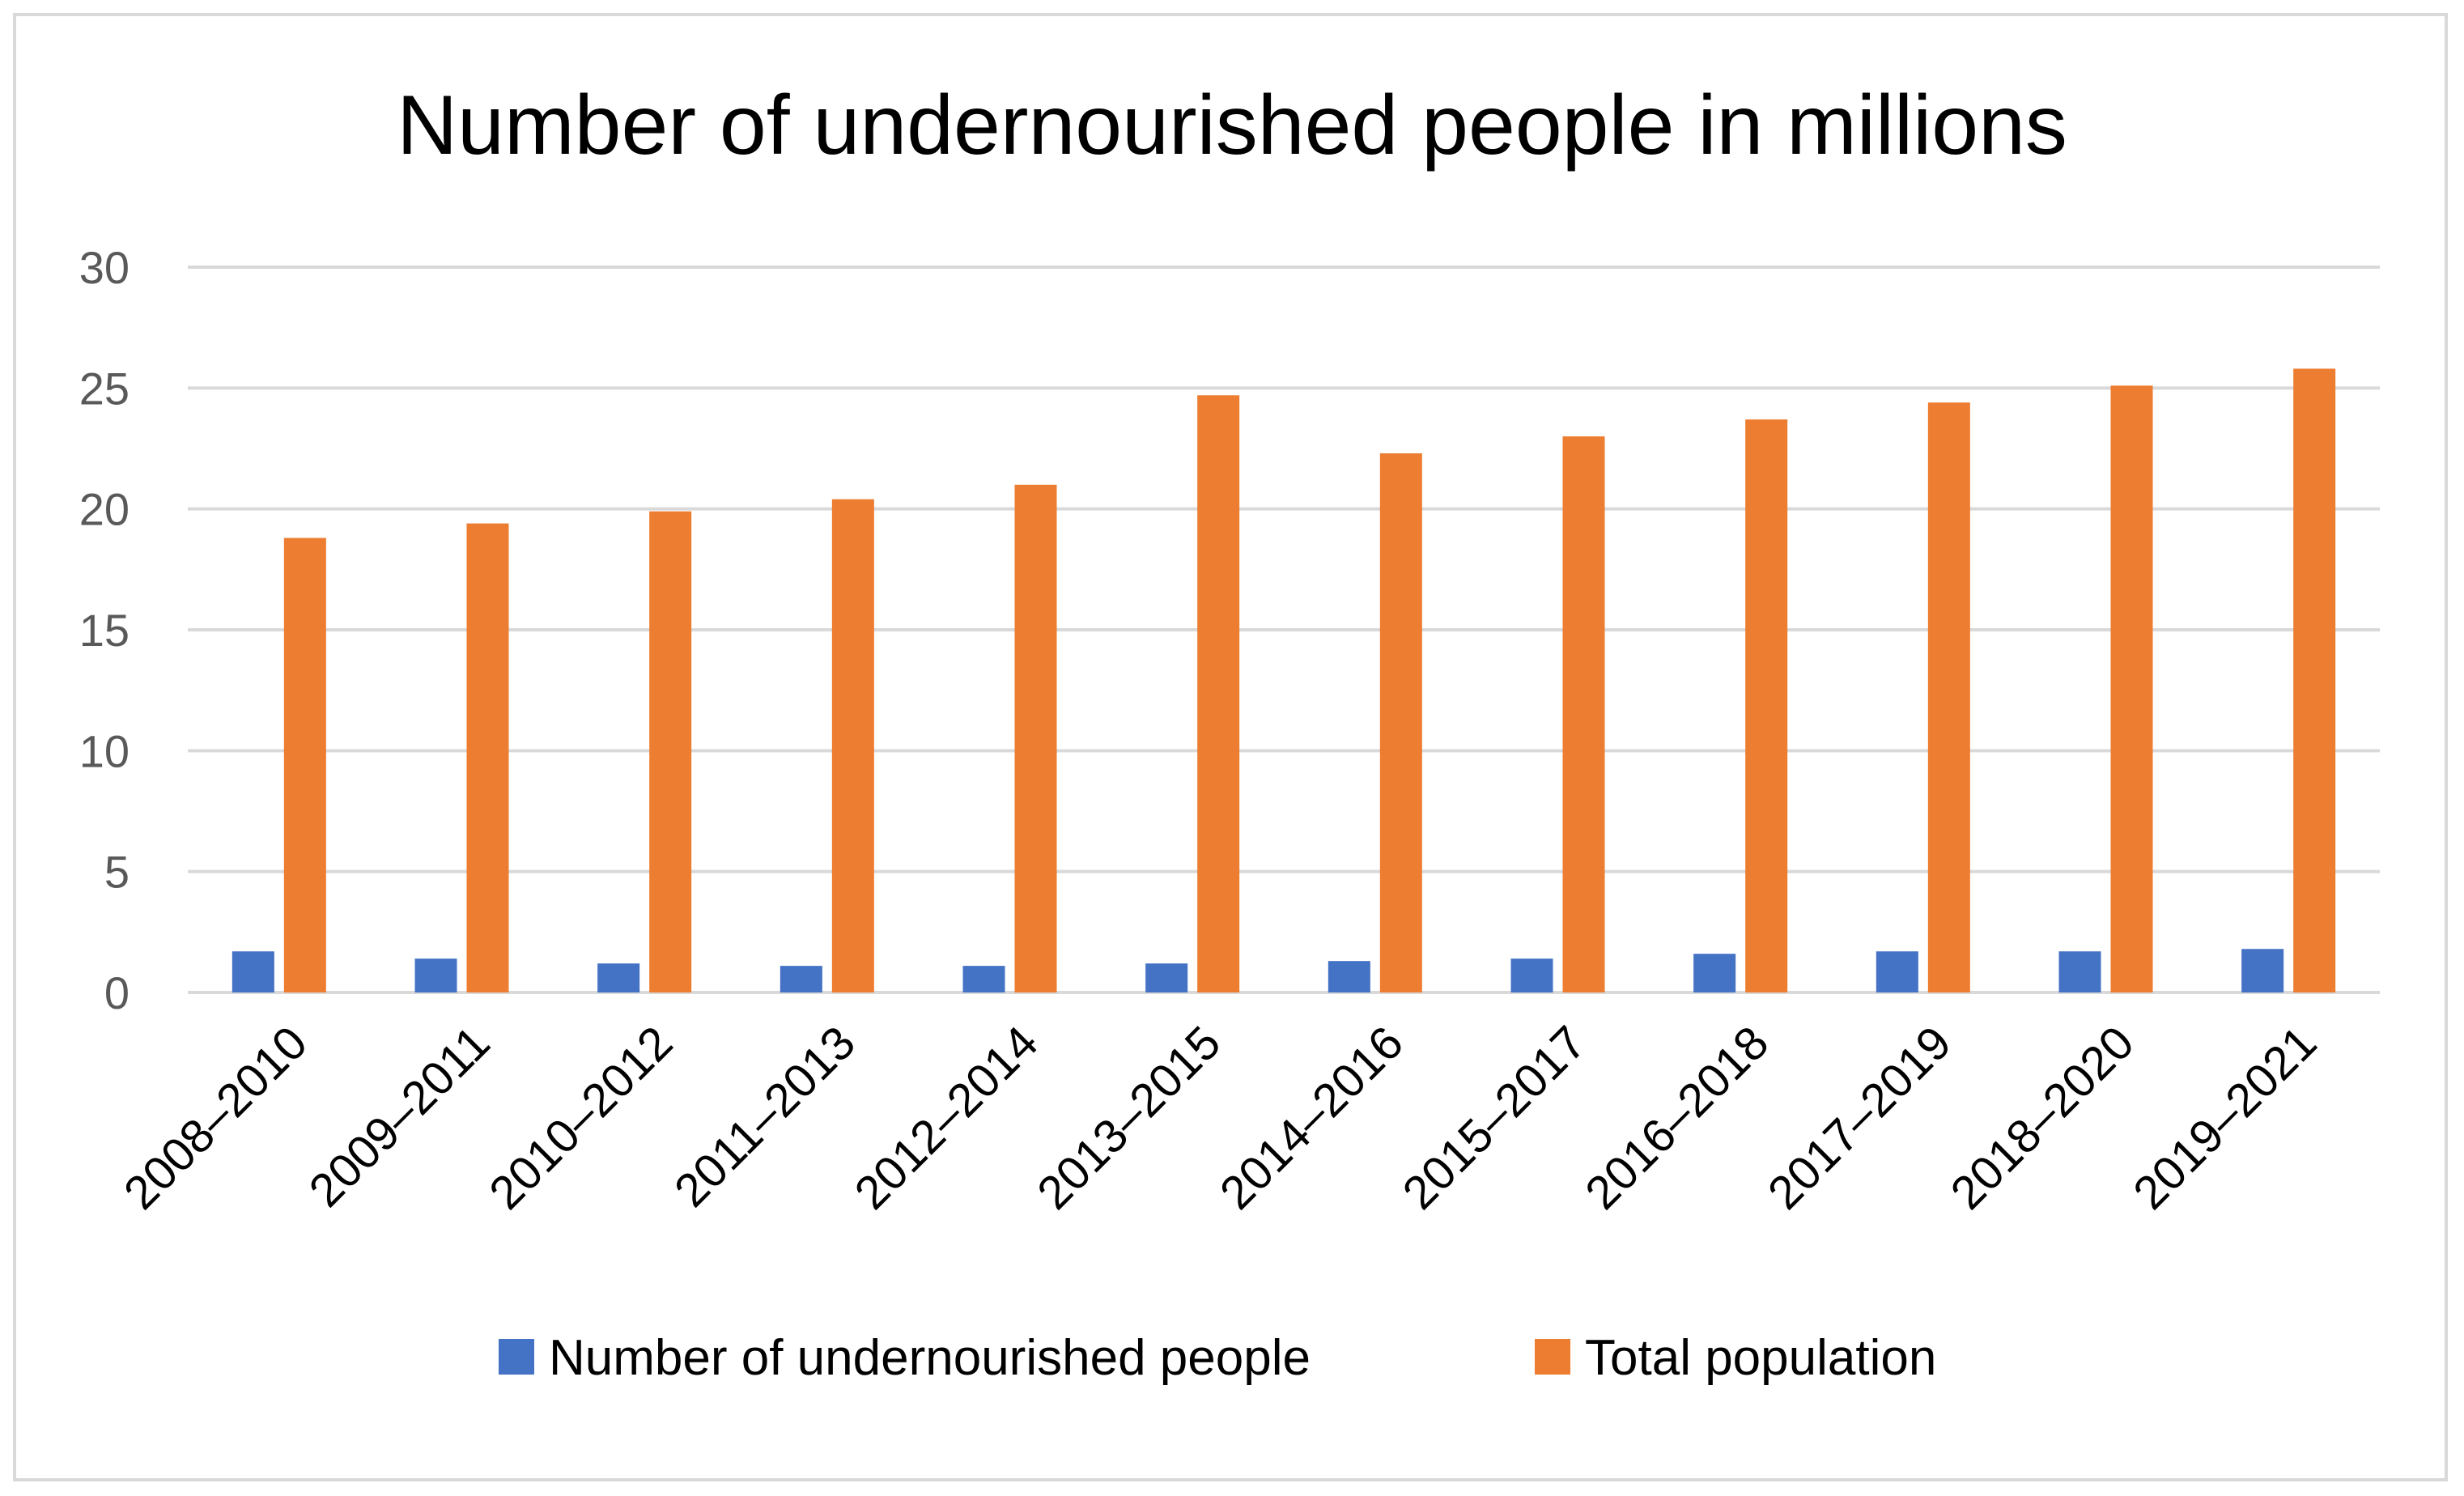  I want to click on y-tick-label: 15, so click(105, 630).